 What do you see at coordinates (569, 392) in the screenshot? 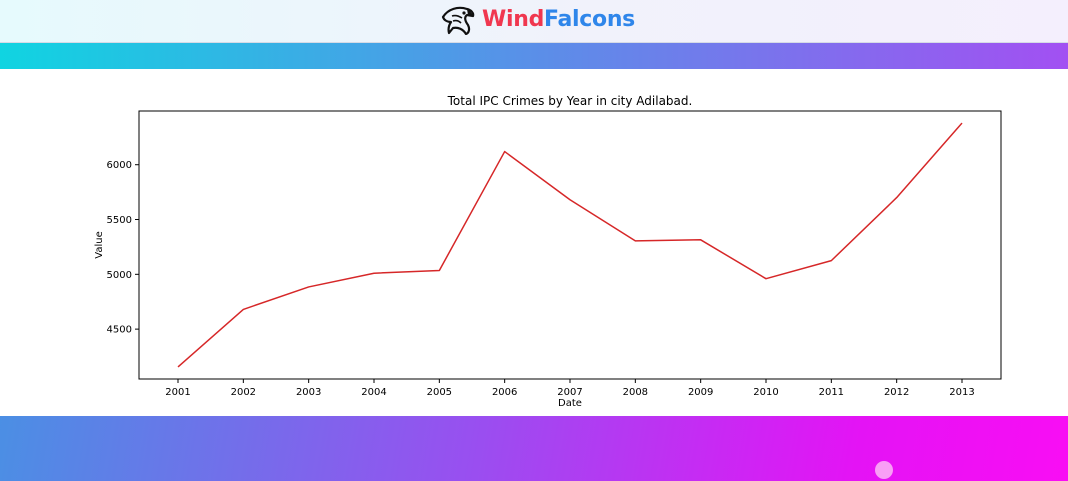
I see `x-tick-label: 2007` at bounding box center [569, 392].